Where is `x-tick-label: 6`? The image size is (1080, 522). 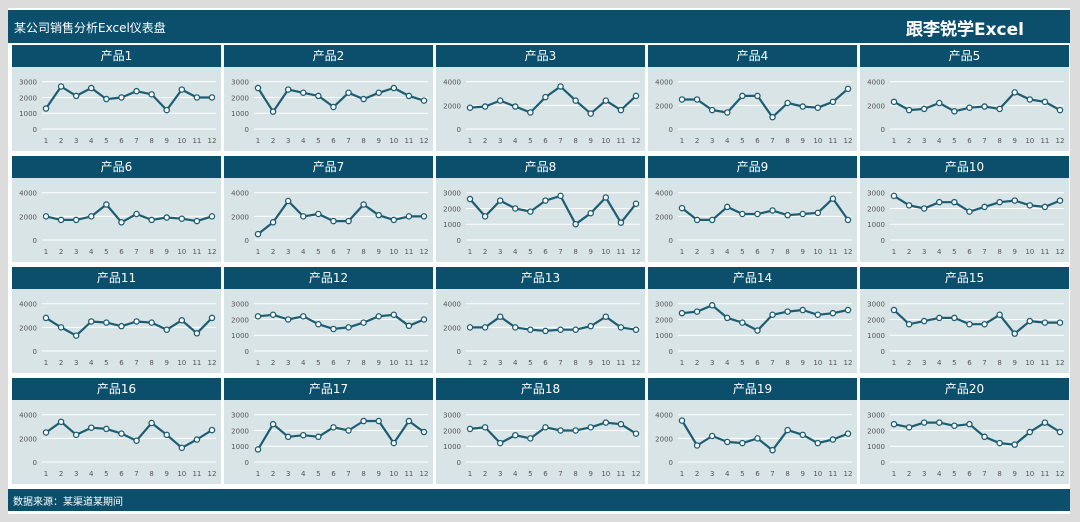 x-tick-label: 6 is located at coordinates (545, 363).